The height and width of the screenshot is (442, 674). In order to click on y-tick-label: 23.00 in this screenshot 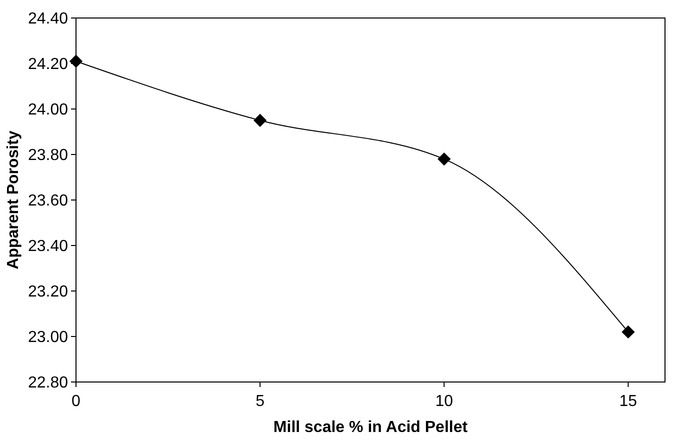, I will do `click(48, 337)`.